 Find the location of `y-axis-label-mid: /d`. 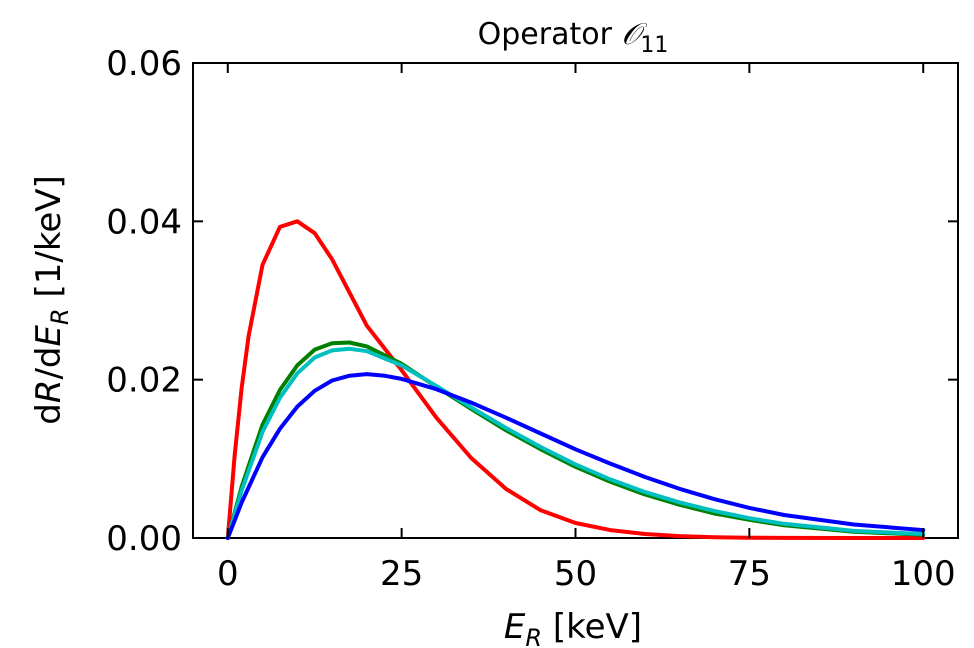

y-axis-label-mid: /d is located at coordinates (49, 362).